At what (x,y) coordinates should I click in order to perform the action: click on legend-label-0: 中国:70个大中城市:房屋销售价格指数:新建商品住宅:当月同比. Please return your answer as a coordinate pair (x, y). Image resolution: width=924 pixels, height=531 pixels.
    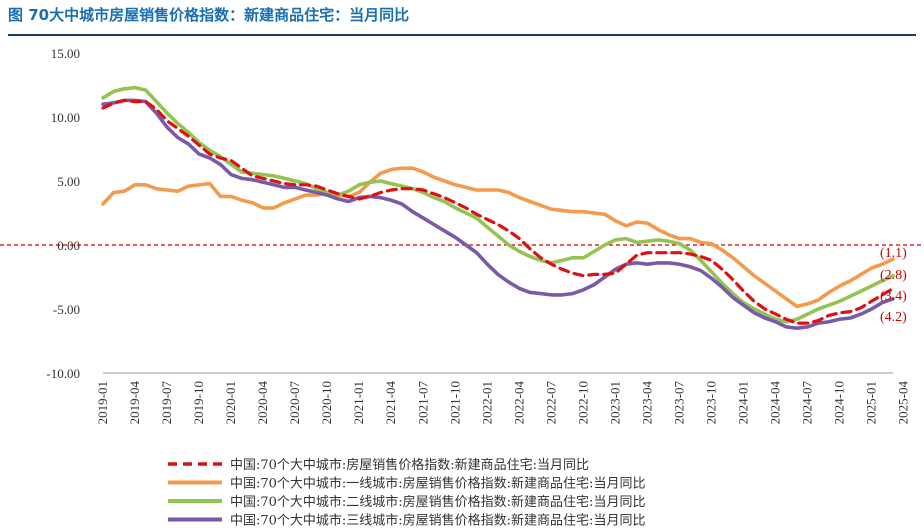
    Looking at the image, I should click on (409, 465).